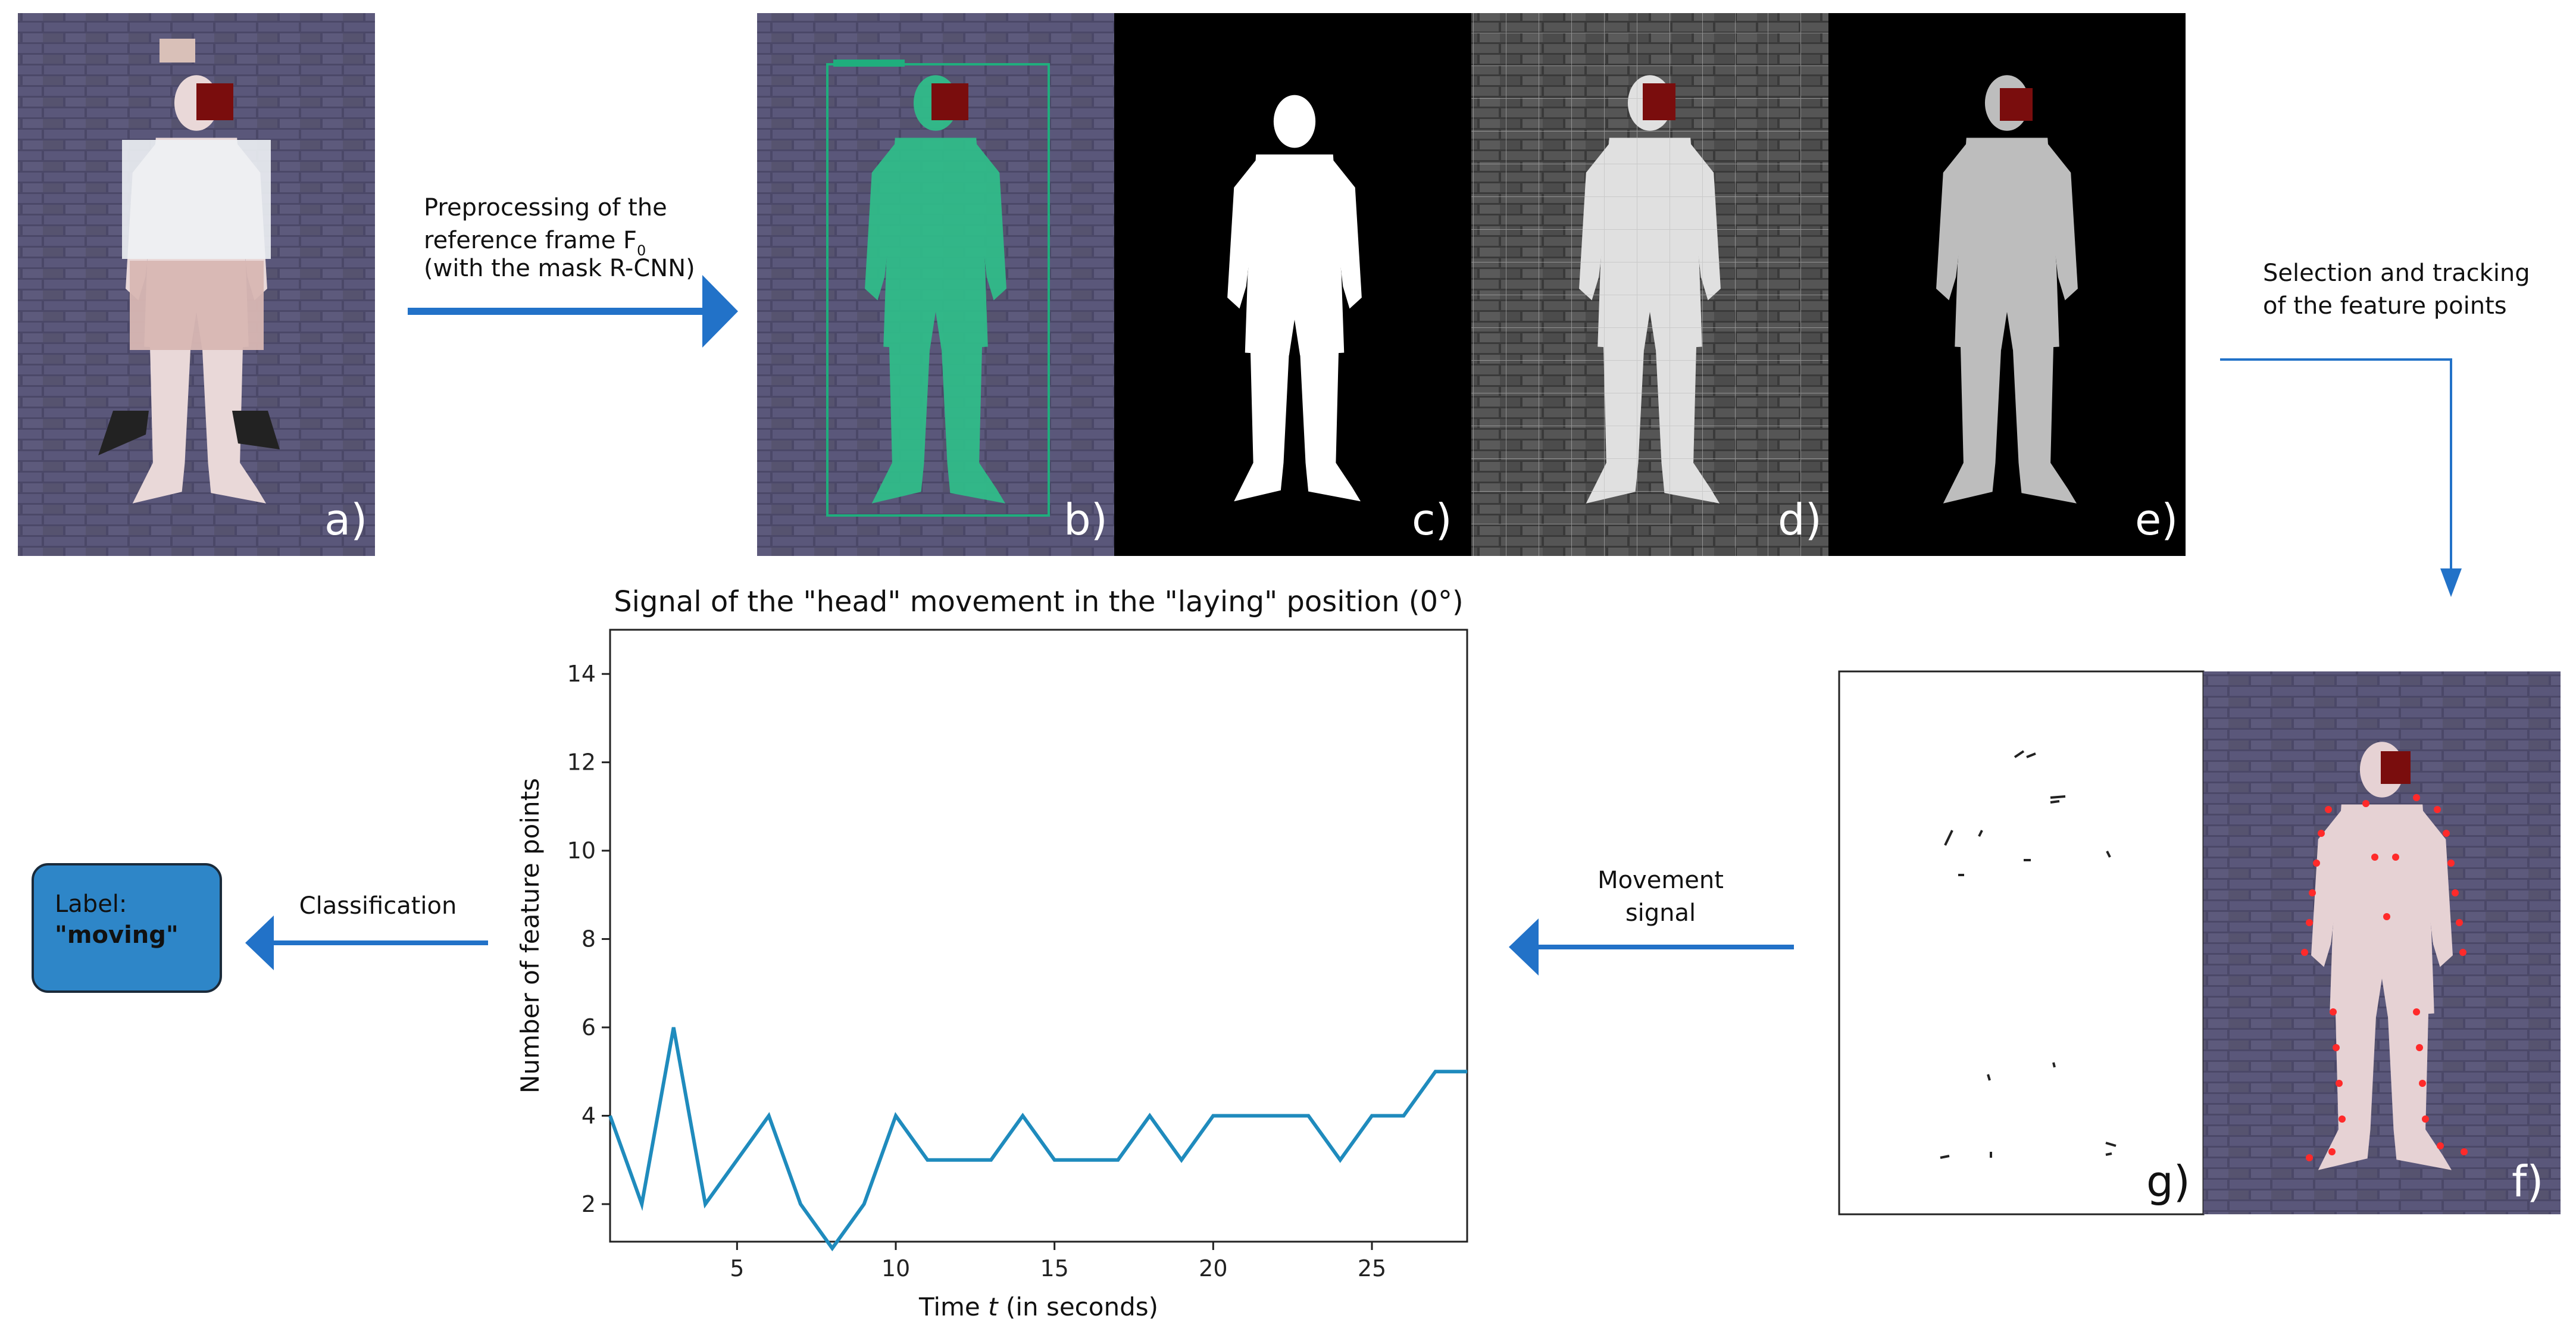  I want to click on x-axis-ticks: 5 10 15 20 25, so click(1058, 1262).